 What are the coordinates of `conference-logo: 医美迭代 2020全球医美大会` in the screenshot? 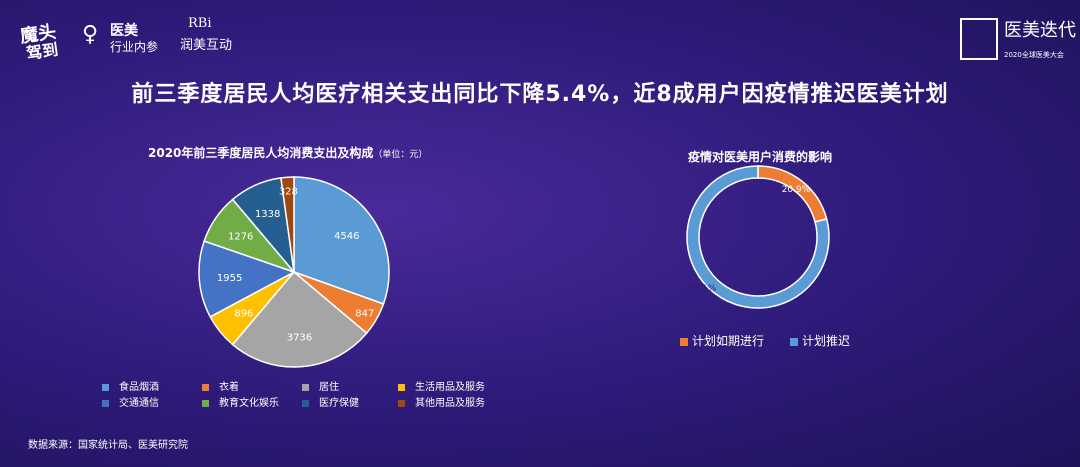 It's located at (1018, 40).